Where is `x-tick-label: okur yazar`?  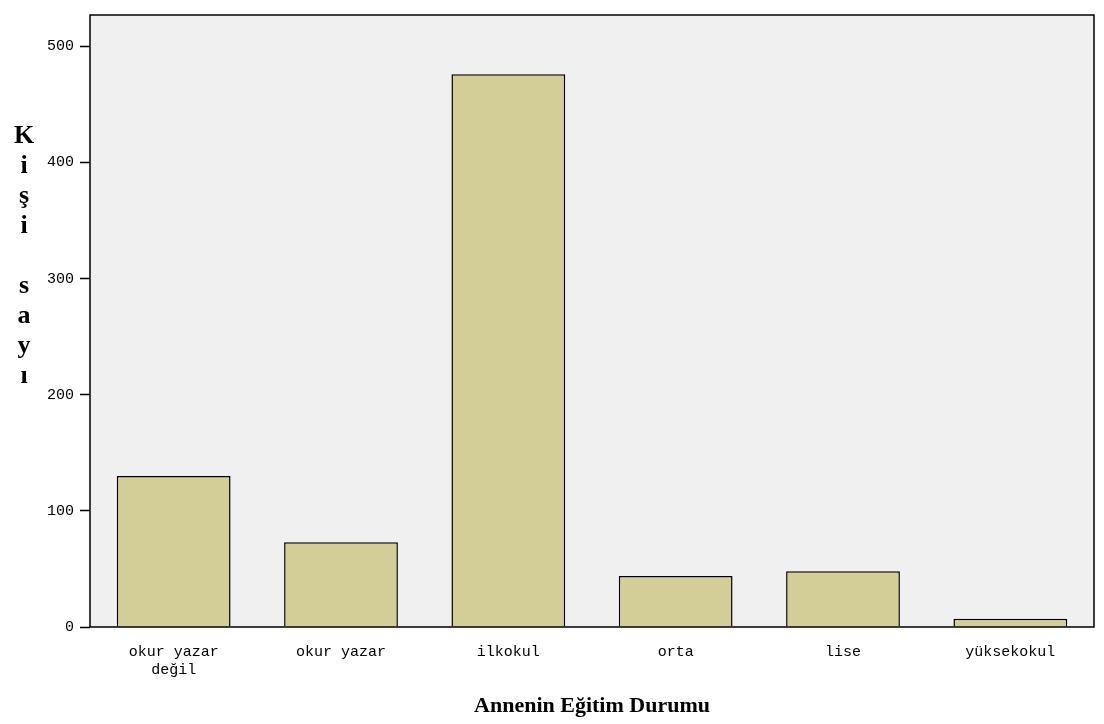 x-tick-label: okur yazar is located at coordinates (341, 652).